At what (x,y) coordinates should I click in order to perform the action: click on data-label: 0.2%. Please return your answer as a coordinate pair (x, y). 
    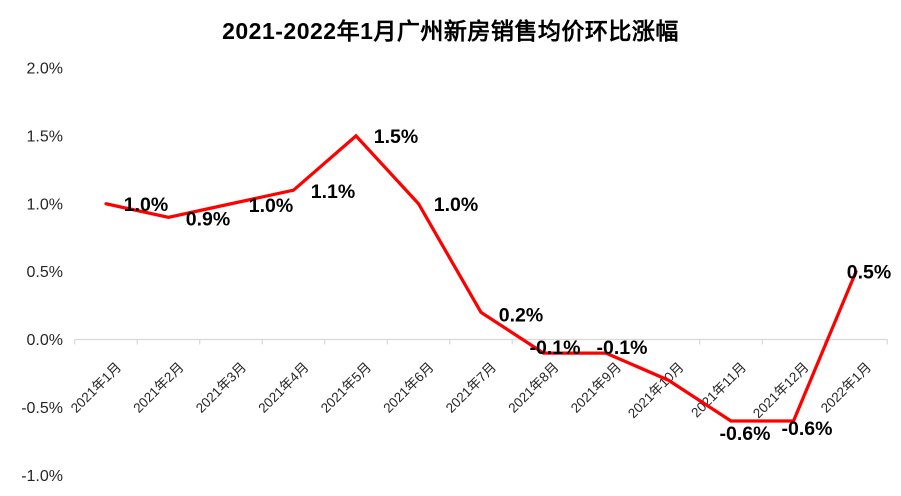
    Looking at the image, I should click on (521, 315).